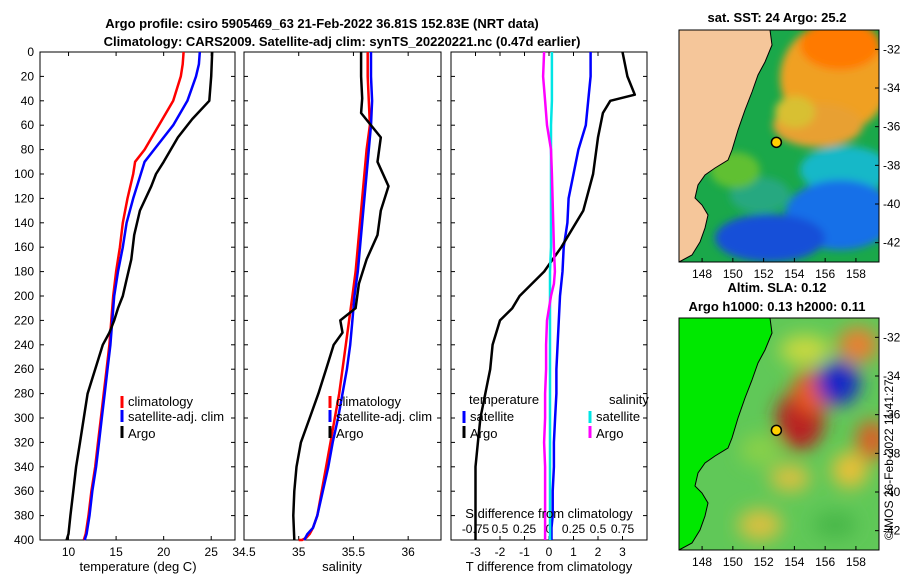  I want to click on depth-tick-label: 240, so click(24, 345).